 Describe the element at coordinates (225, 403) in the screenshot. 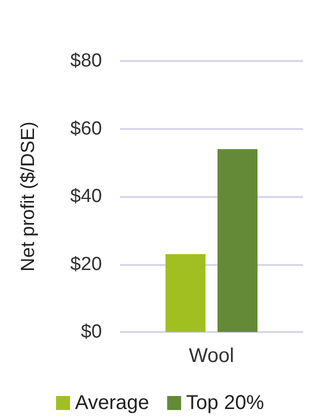

I see `legend-label: Top 20%` at that location.